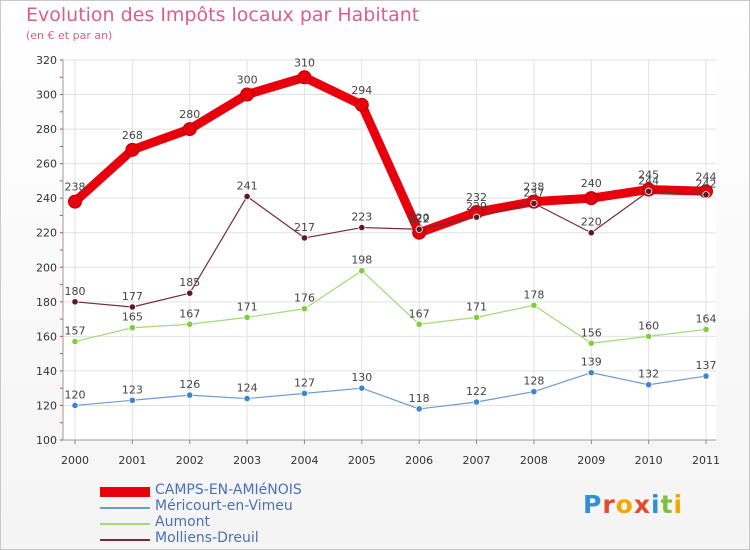 The image size is (750, 550). Describe the element at coordinates (190, 460) in the screenshot. I see `x-tick-label: 2002` at that location.